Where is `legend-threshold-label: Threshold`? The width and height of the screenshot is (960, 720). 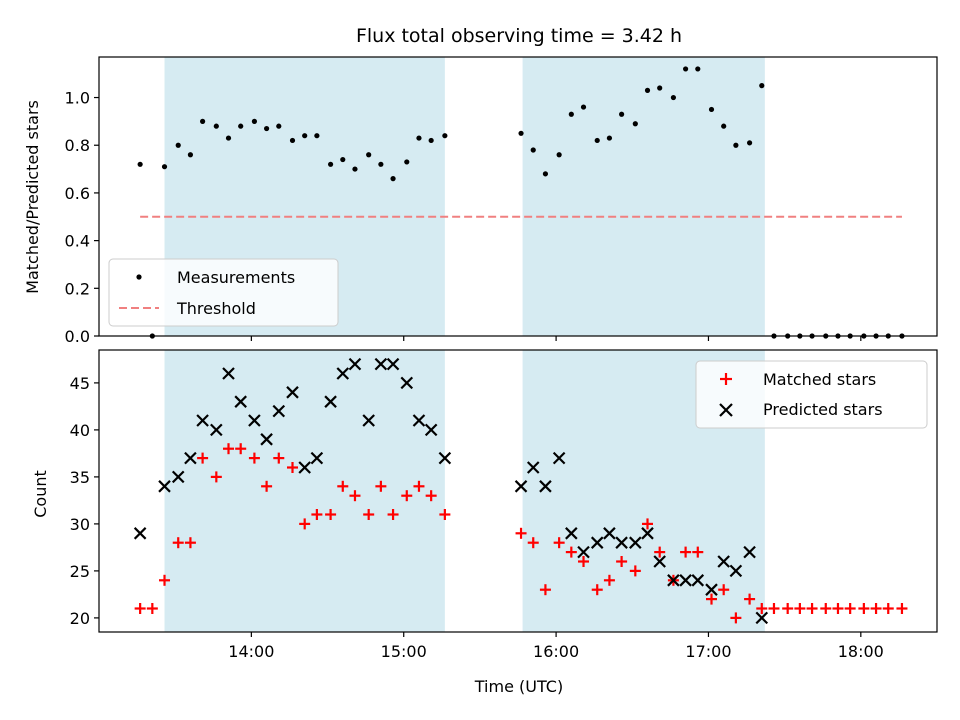 legend-threshold-label: Threshold is located at coordinates (216, 308).